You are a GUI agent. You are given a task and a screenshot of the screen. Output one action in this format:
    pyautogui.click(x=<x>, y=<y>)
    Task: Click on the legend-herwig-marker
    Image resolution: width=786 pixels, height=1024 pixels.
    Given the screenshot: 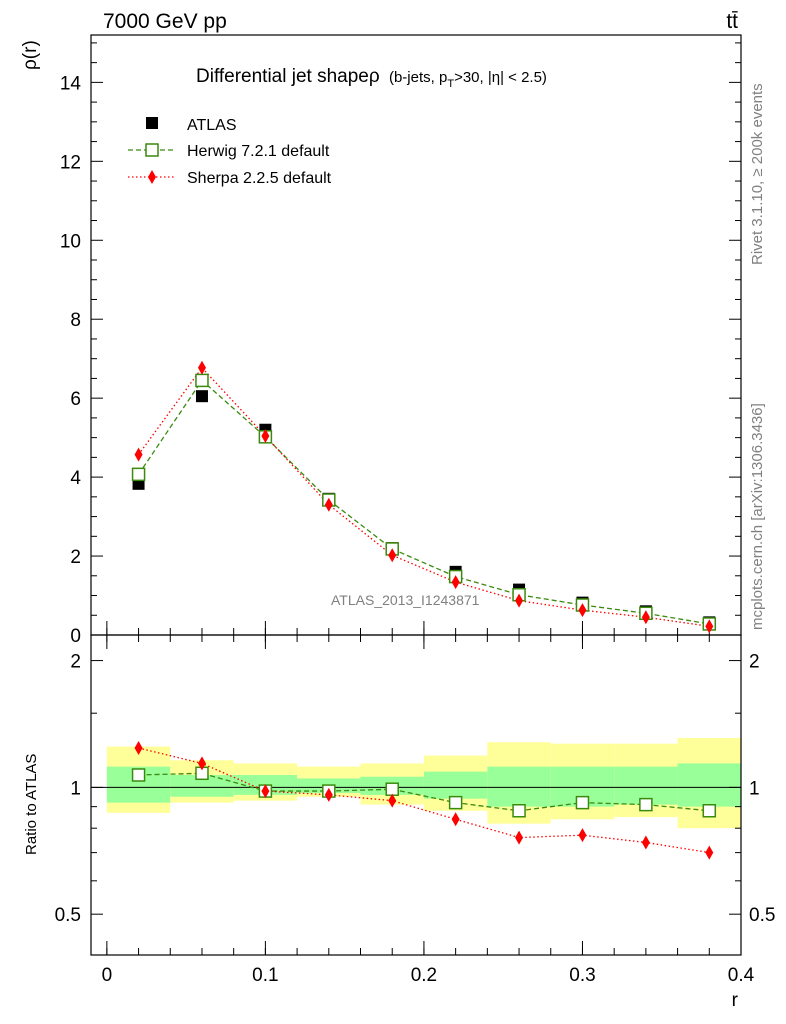 What is the action you would take?
    pyautogui.click(x=152, y=150)
    